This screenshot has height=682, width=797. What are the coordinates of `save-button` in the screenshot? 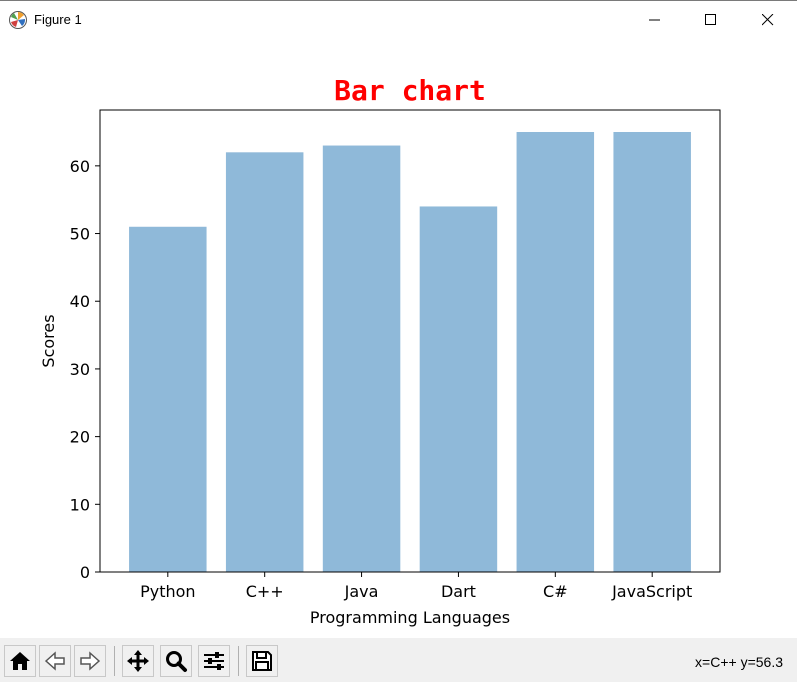 It's located at (262, 661).